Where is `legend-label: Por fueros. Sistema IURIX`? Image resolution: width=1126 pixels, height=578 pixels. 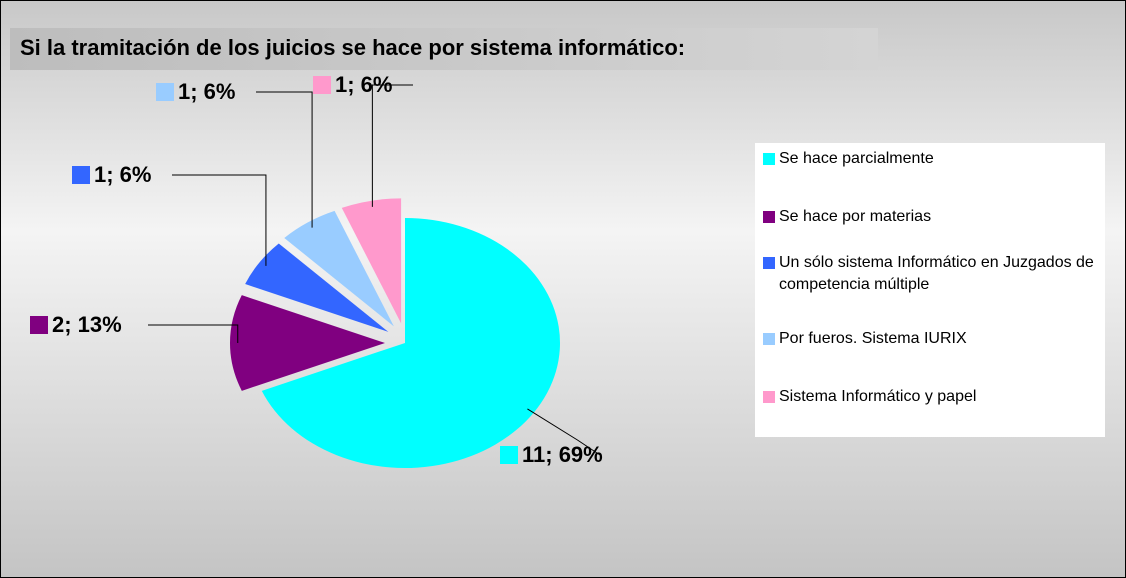
legend-label: Por fueros. Sistema IURIX is located at coordinates (873, 338).